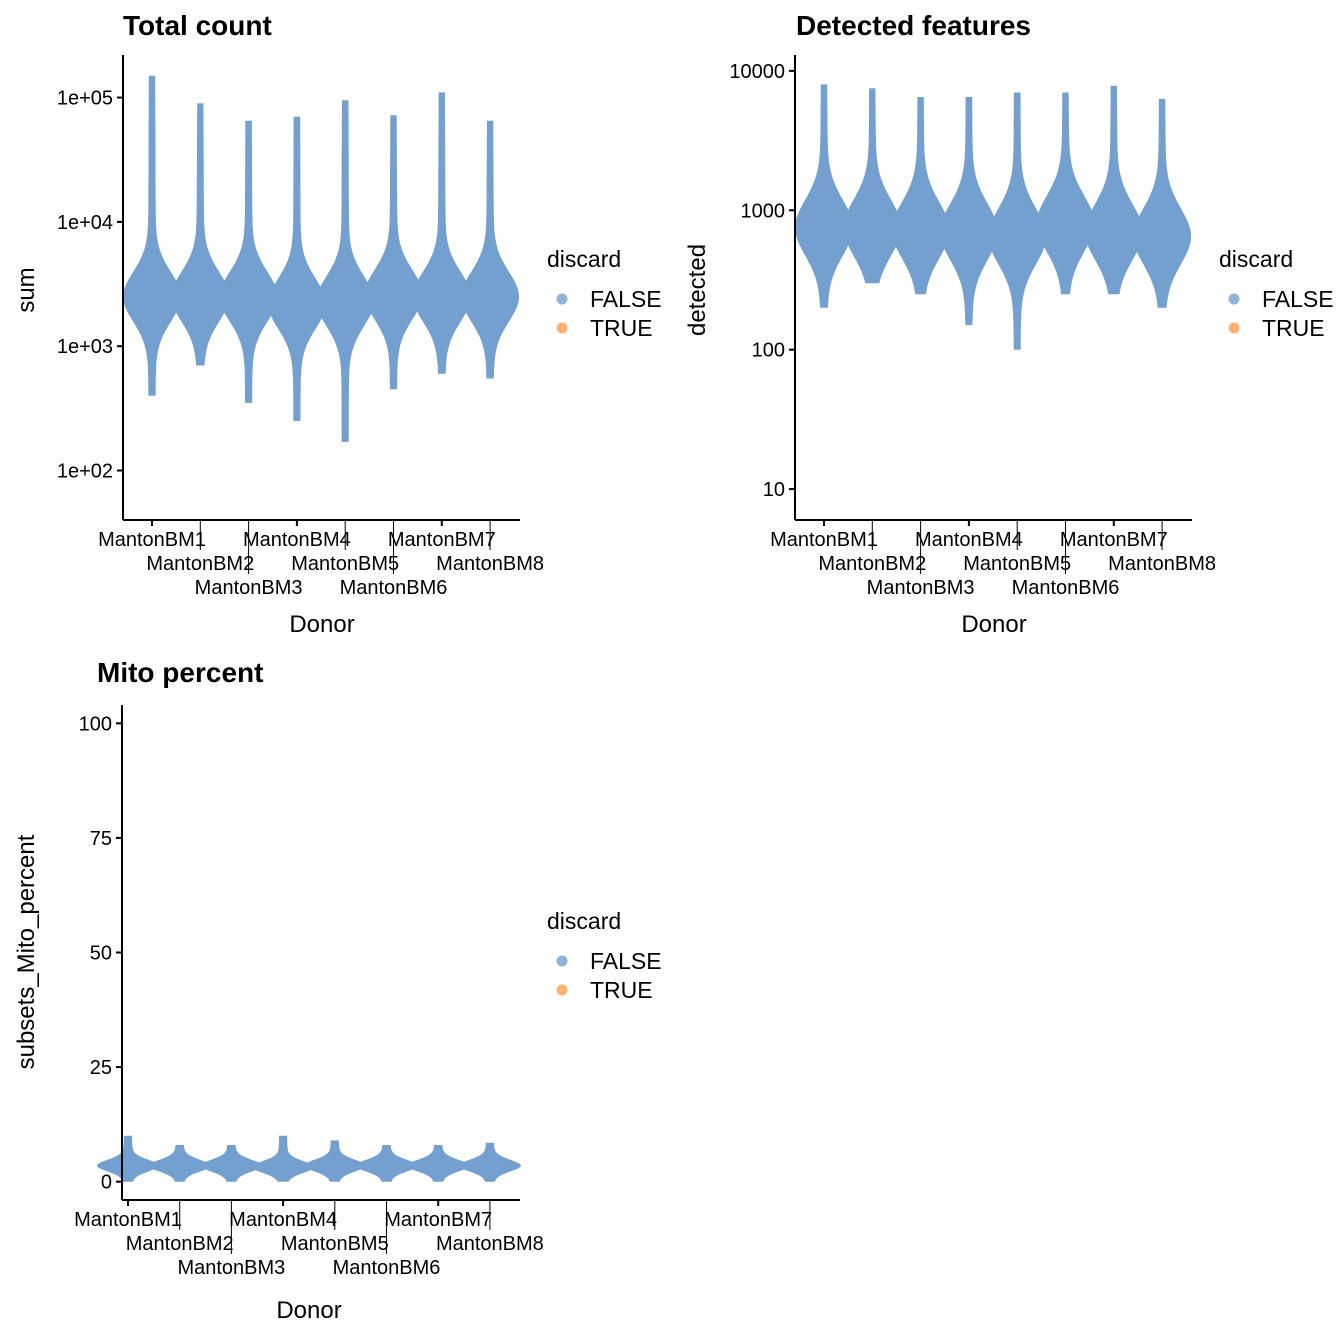  I want to click on y-tick-label: 1e+04, so click(85, 223).